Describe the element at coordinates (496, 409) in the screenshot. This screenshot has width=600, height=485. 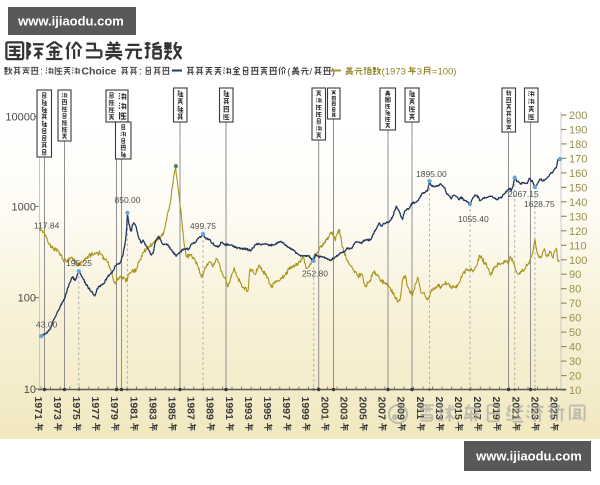
I see `svg-text: 2019` at that location.